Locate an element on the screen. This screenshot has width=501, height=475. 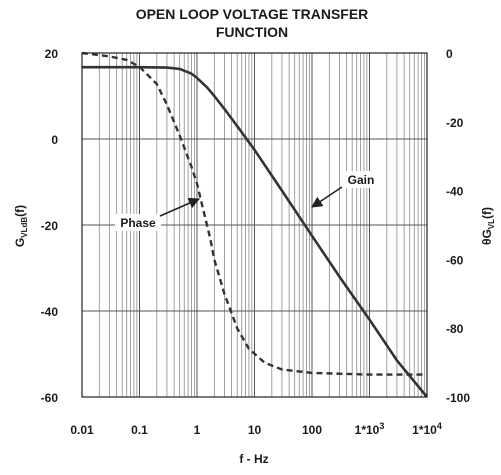
y-right-label-tail: (f) is located at coordinates (487, 213).